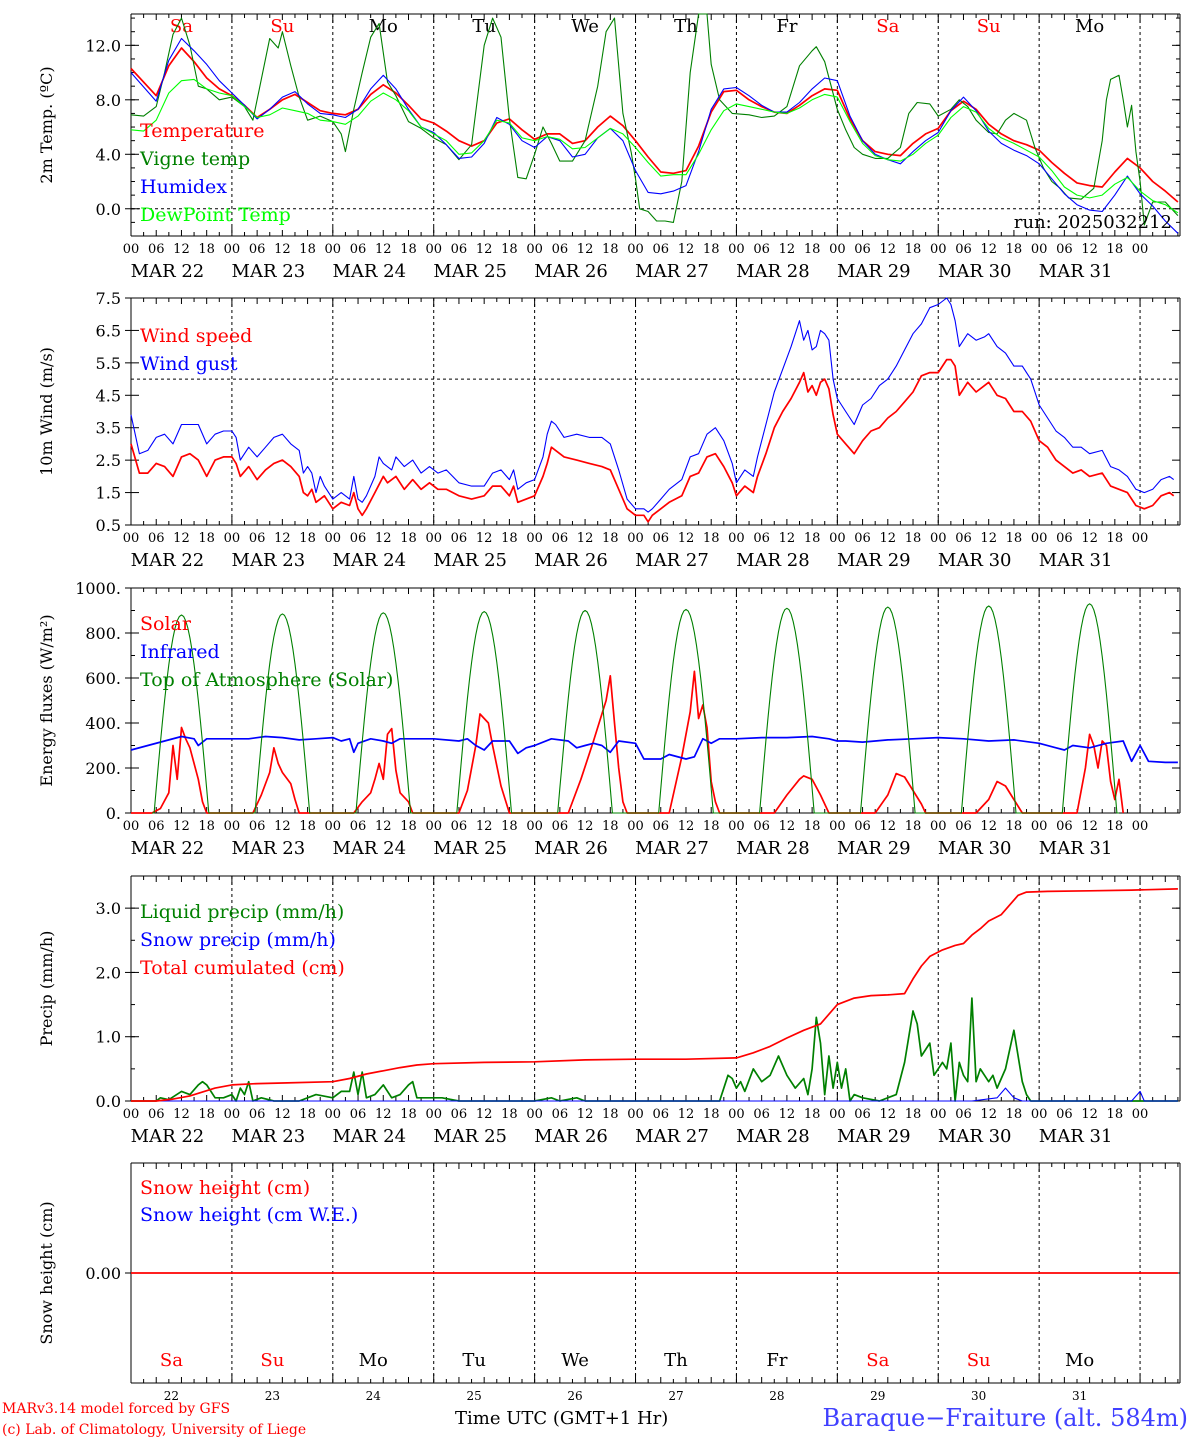 This screenshot has height=1440, width=1194. I want to click on x-day-label: MAR 23, so click(269, 1136).